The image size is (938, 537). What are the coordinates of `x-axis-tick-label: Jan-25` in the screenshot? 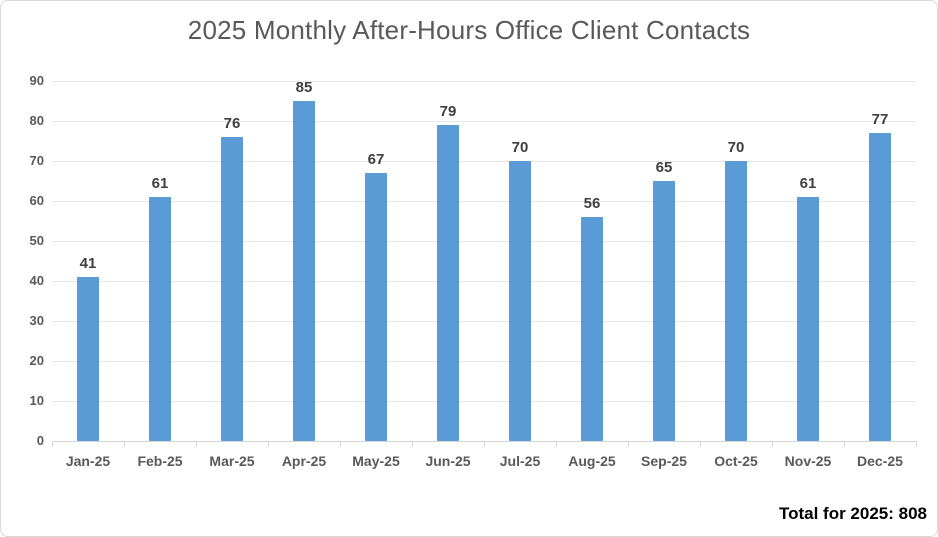 It's located at (88, 461).